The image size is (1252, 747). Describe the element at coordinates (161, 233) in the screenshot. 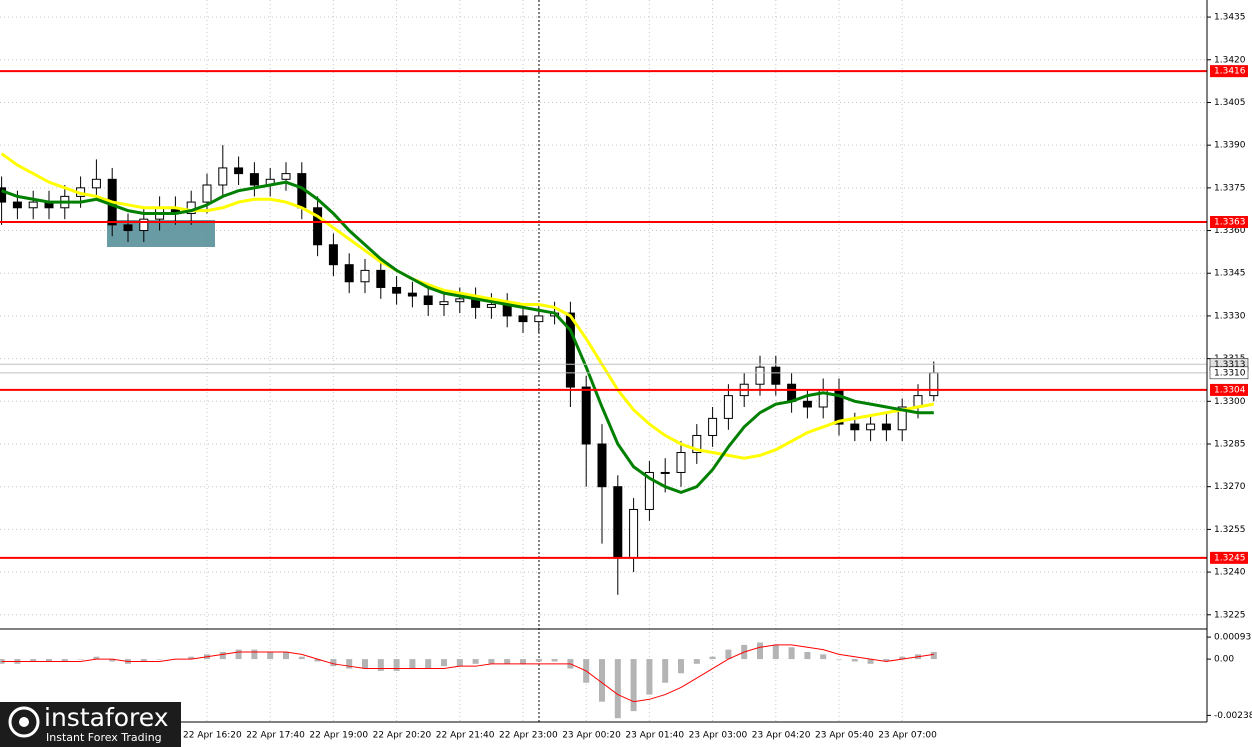

I see `highlight-box` at that location.